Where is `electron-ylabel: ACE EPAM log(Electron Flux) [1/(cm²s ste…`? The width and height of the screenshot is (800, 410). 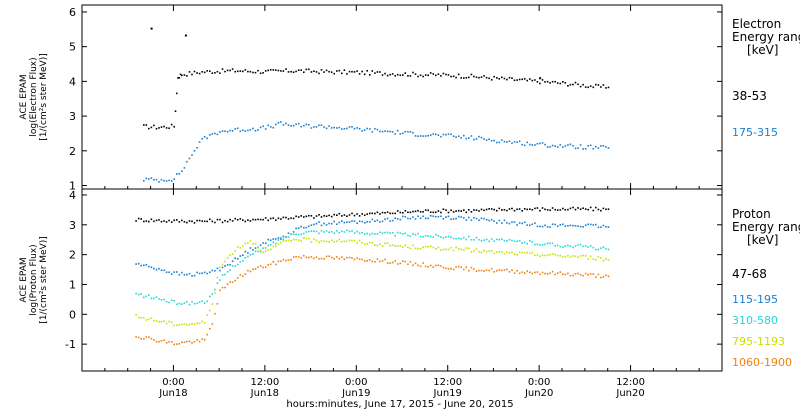
electron-ylabel: ACE EPAM log(Electron Flux) [1/(cm²s ste… is located at coordinates (34, 96).